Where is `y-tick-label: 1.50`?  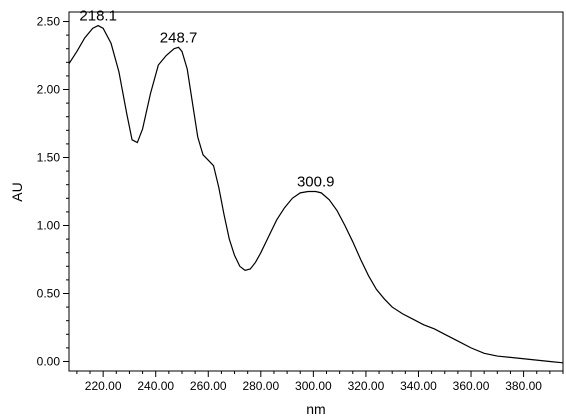
y-tick-label: 1.50 is located at coordinates (49, 158).